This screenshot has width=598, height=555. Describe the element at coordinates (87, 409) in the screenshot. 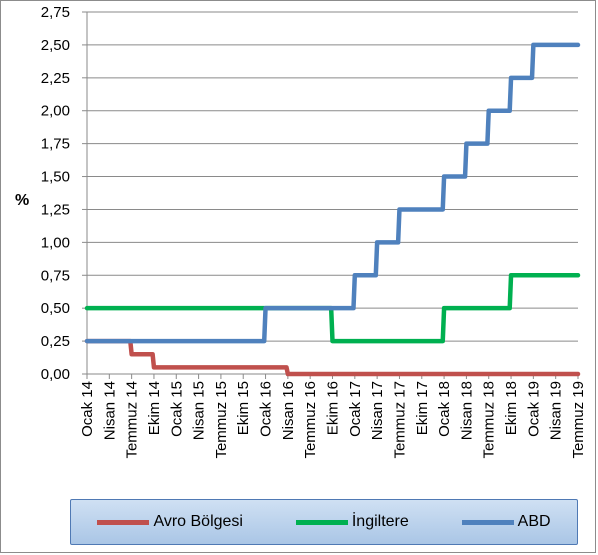

I see `x-tick-label: Ocak 14` at that location.